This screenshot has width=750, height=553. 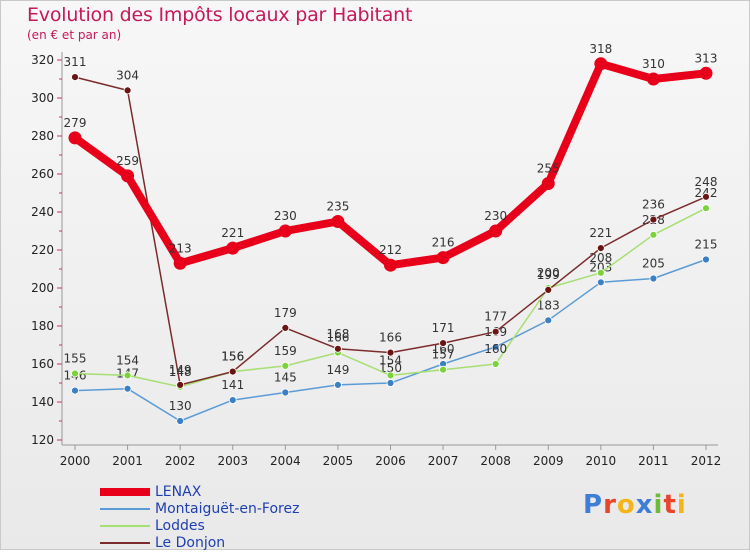 I want to click on x-tick-label: 2008, so click(x=495, y=461).